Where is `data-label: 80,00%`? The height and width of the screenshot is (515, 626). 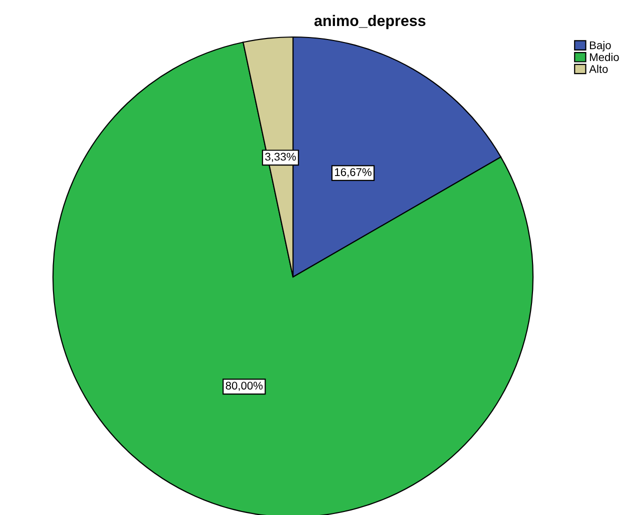
data-label: 80,00% is located at coordinates (244, 386).